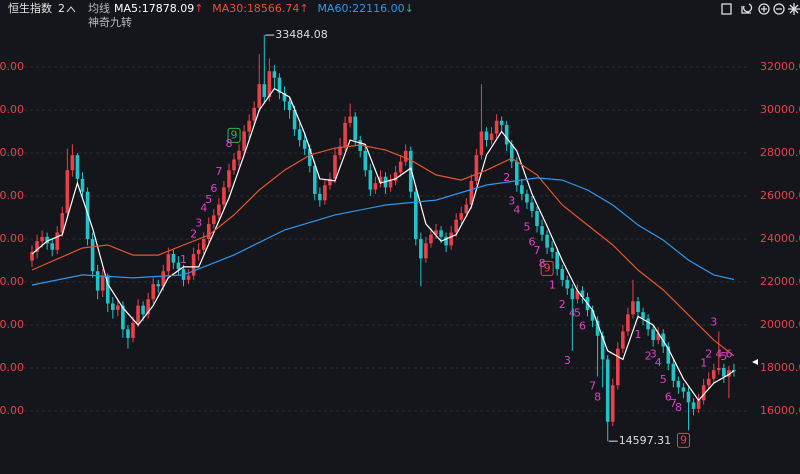 The width and height of the screenshot is (800, 474). Describe the element at coordinates (747, 8) in the screenshot. I see `undo-icon` at that location.